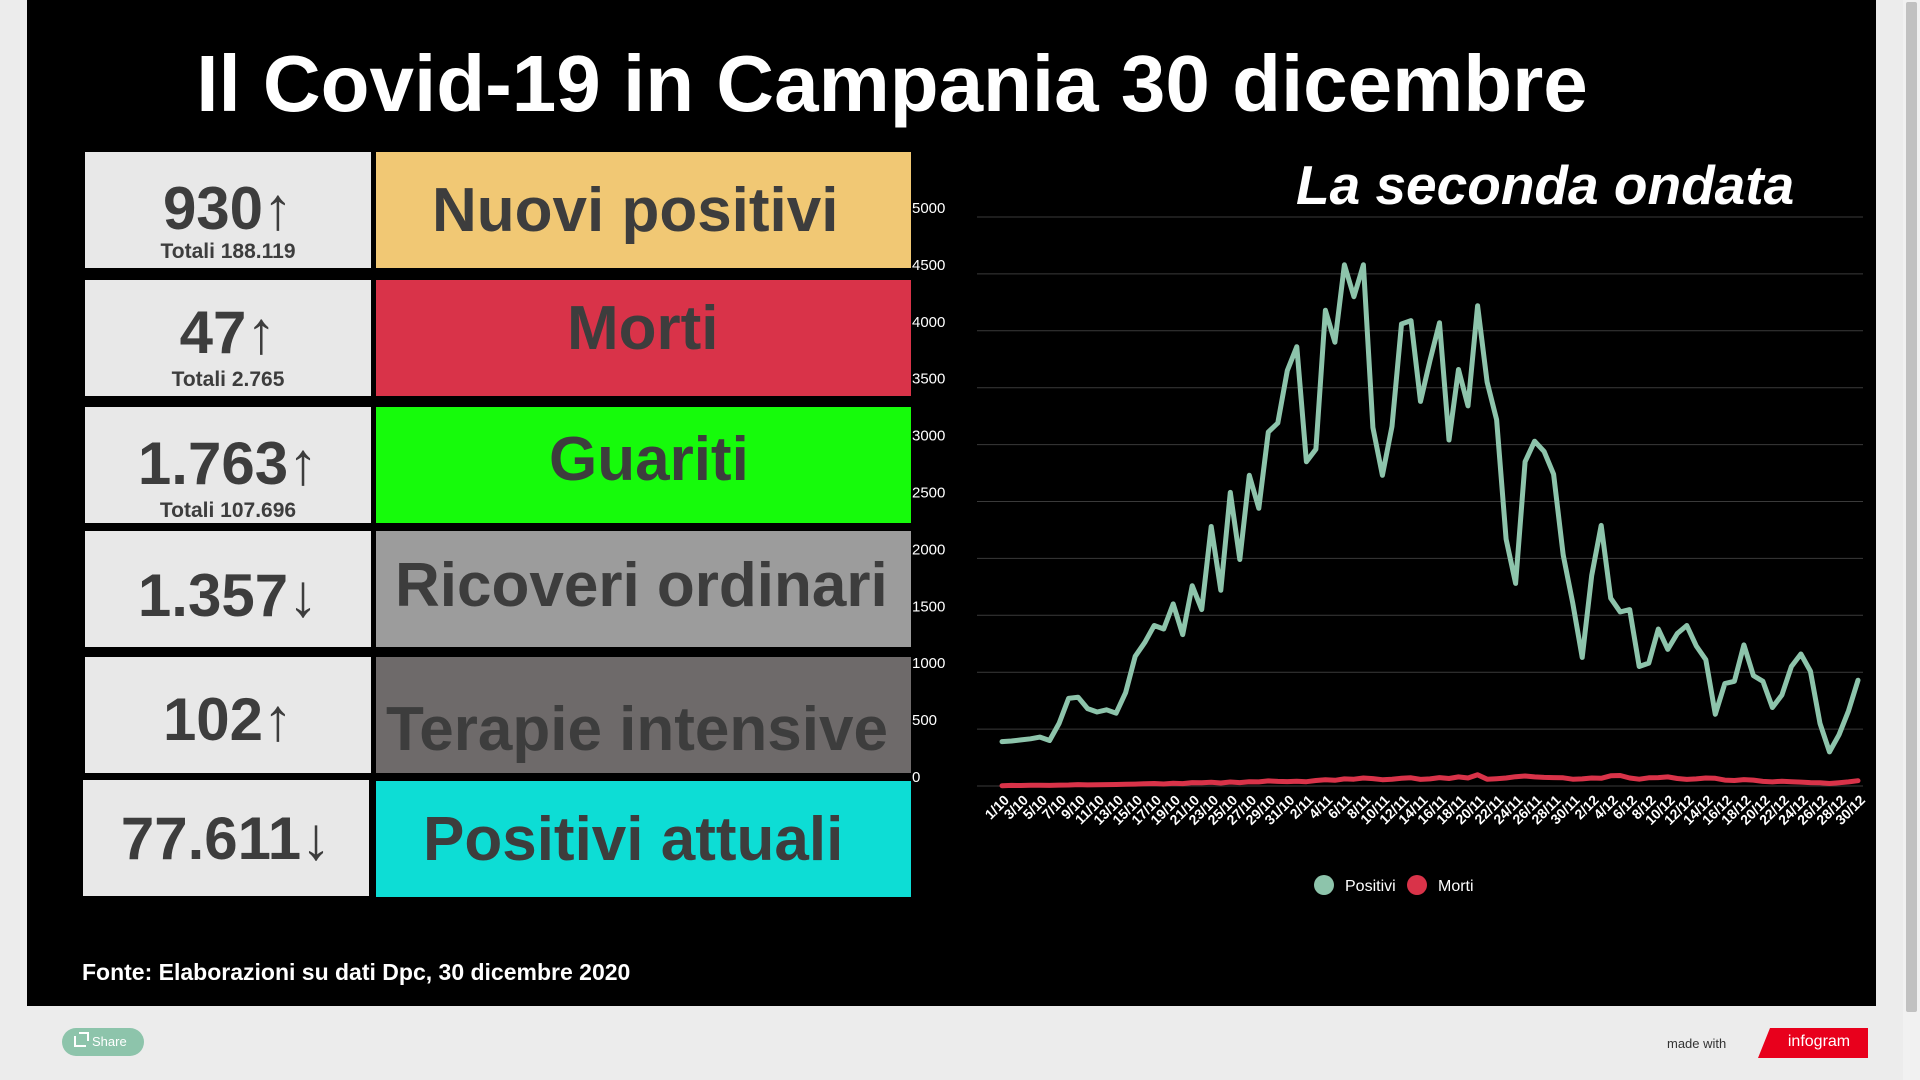 The image size is (1920, 1080). I want to click on made-with-text: made with, so click(1697, 1043).